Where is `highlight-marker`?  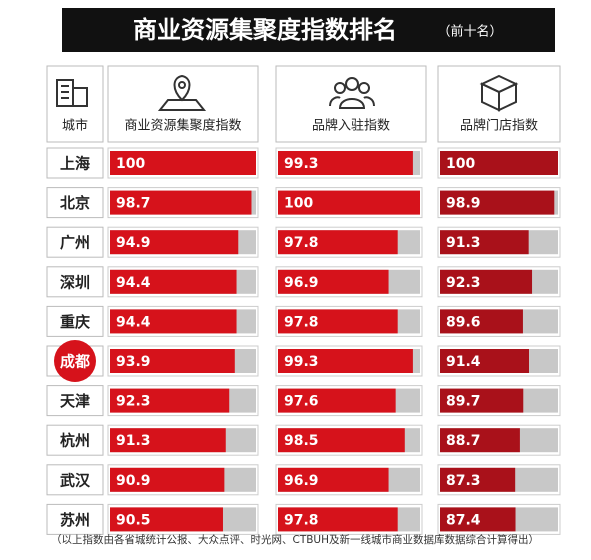
highlight-marker is located at coordinates (75, 361).